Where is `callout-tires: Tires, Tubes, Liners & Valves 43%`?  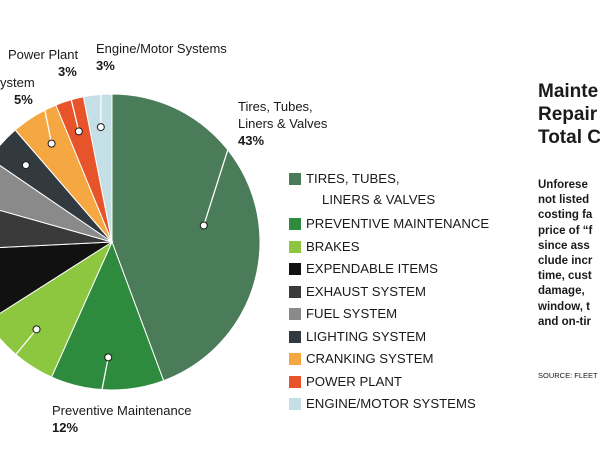
callout-tires: Tires, Tubes, Liners & Valves 43% is located at coordinates (282, 123).